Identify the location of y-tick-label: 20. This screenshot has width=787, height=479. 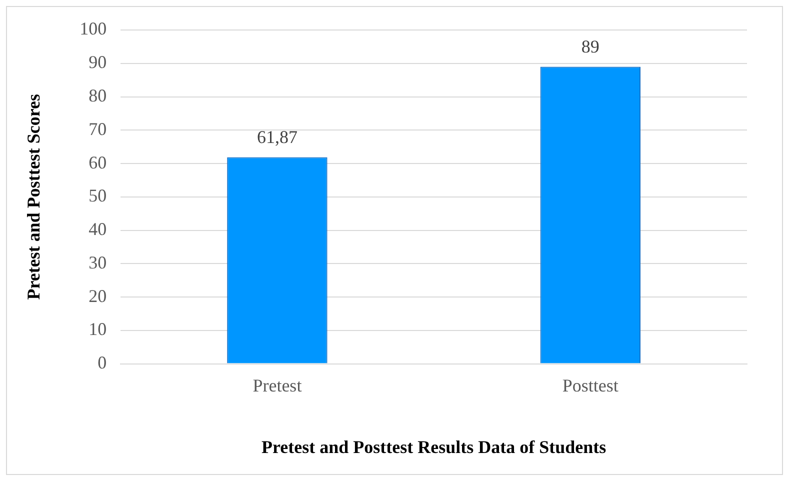
(97, 296).